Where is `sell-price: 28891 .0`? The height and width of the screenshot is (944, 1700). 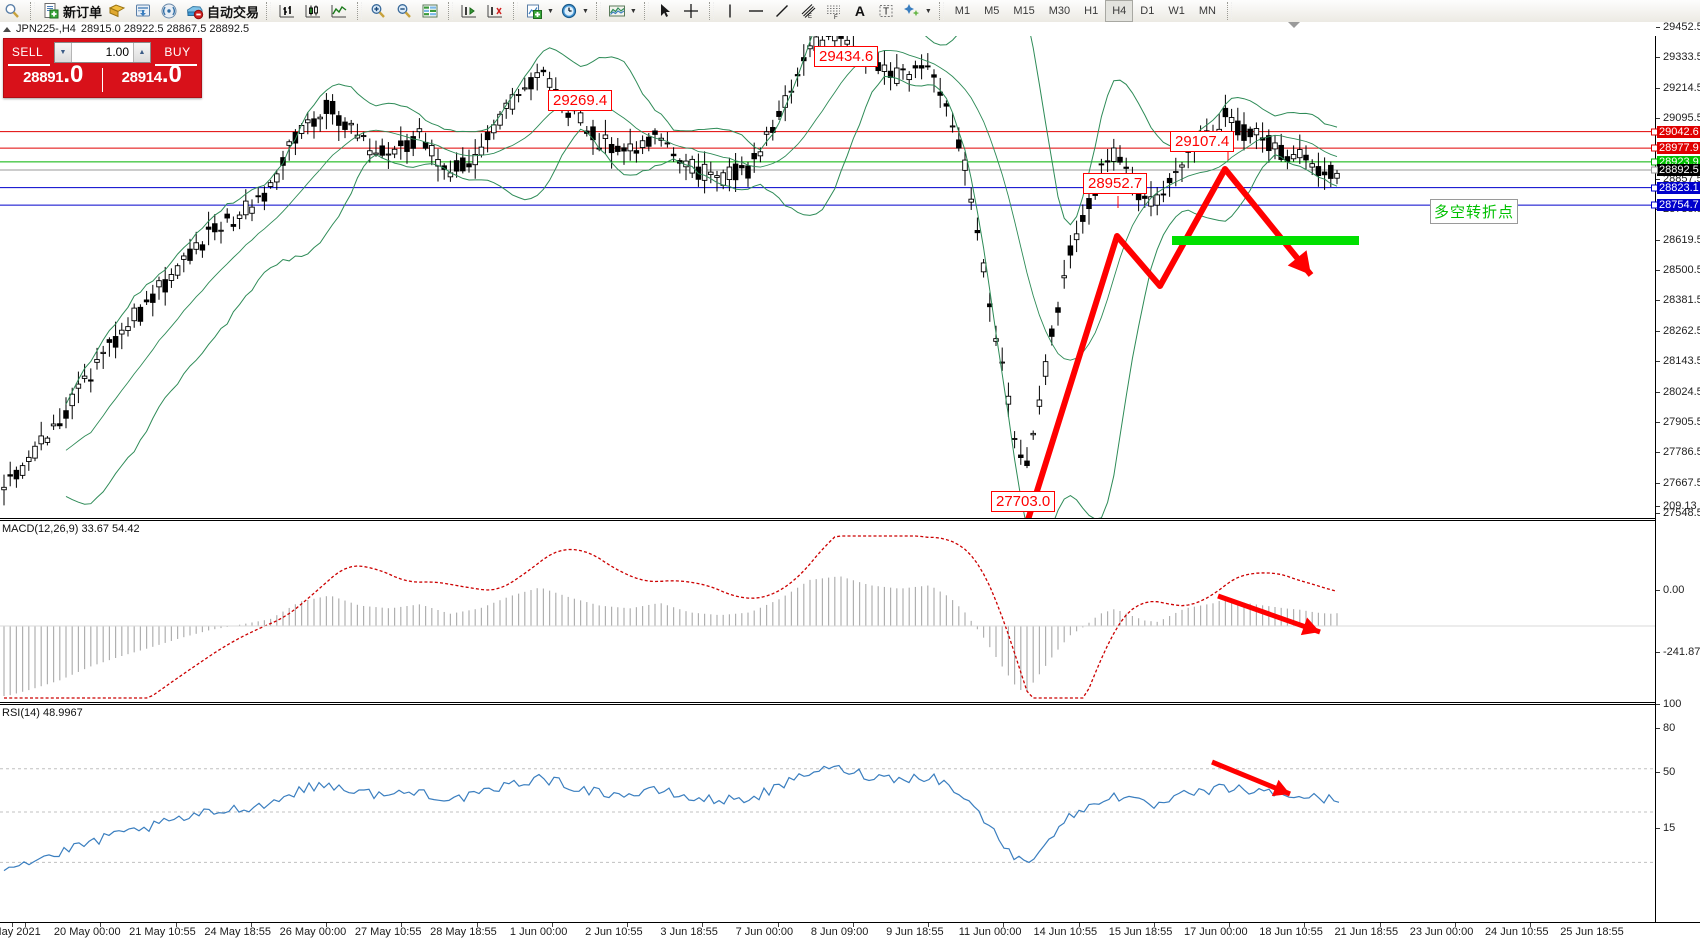 sell-price: 28891 .0 is located at coordinates (53, 80).